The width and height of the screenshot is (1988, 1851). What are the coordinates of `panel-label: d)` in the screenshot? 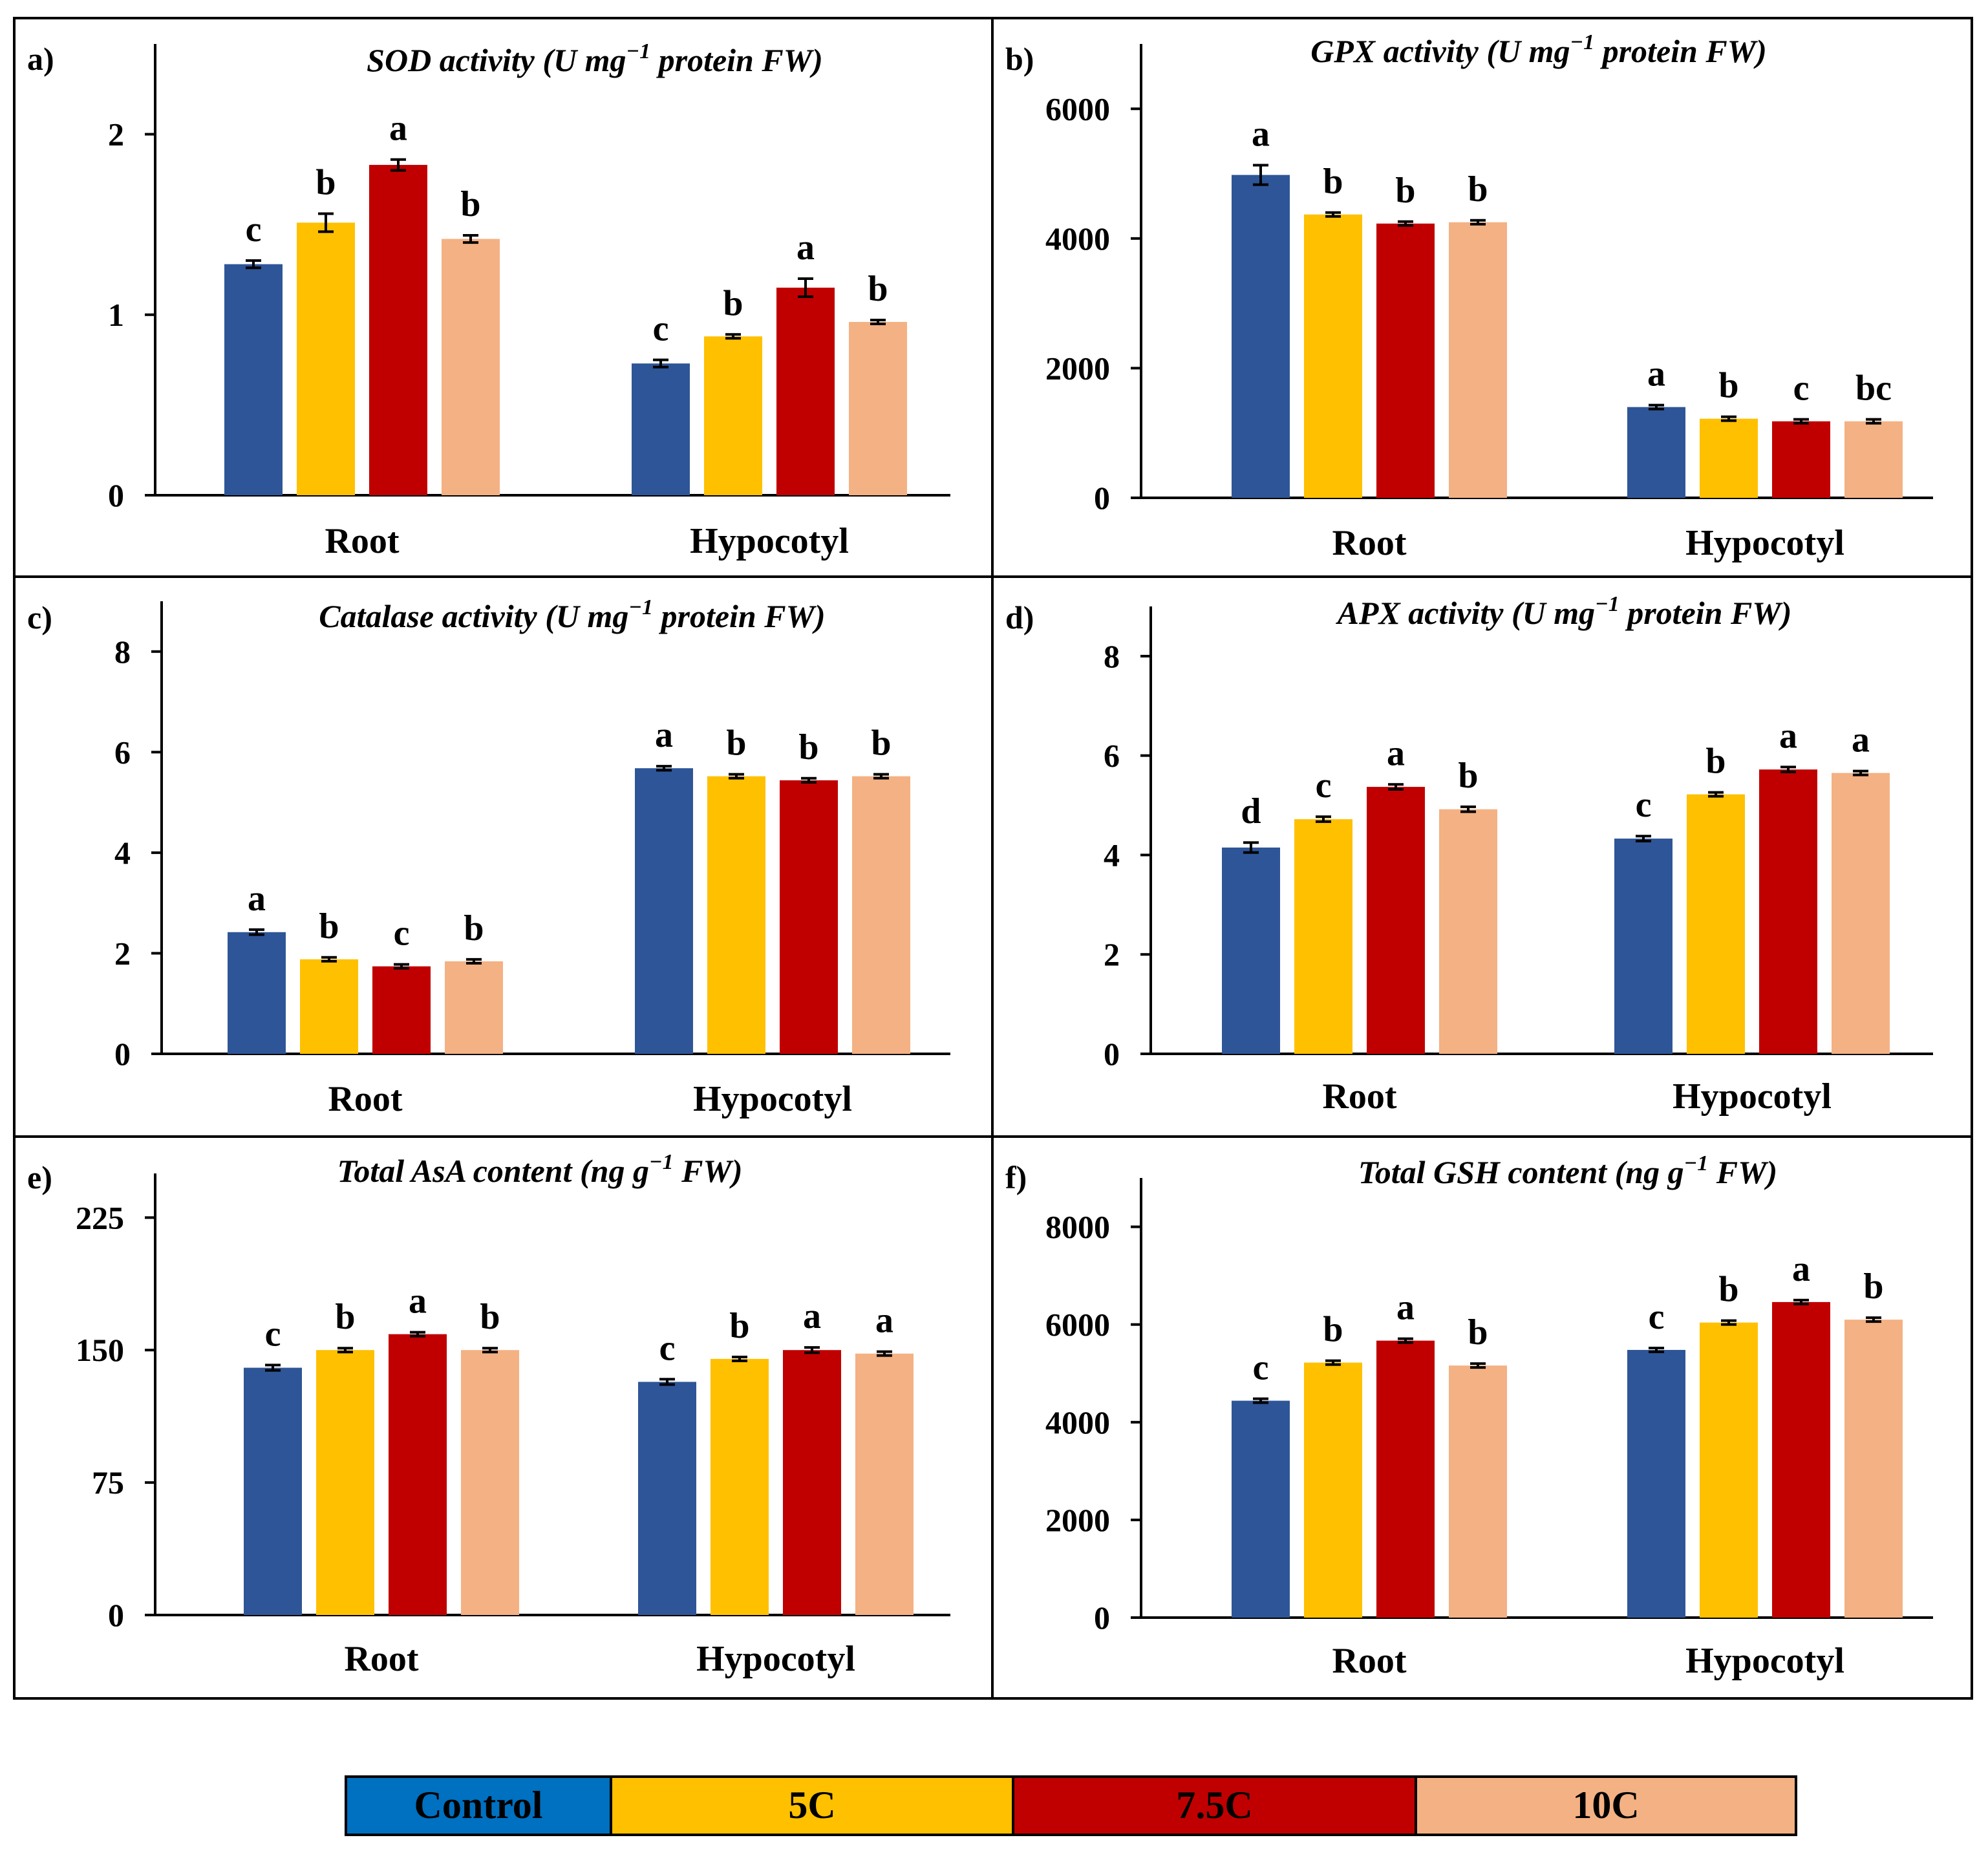 It's located at (1019, 617).